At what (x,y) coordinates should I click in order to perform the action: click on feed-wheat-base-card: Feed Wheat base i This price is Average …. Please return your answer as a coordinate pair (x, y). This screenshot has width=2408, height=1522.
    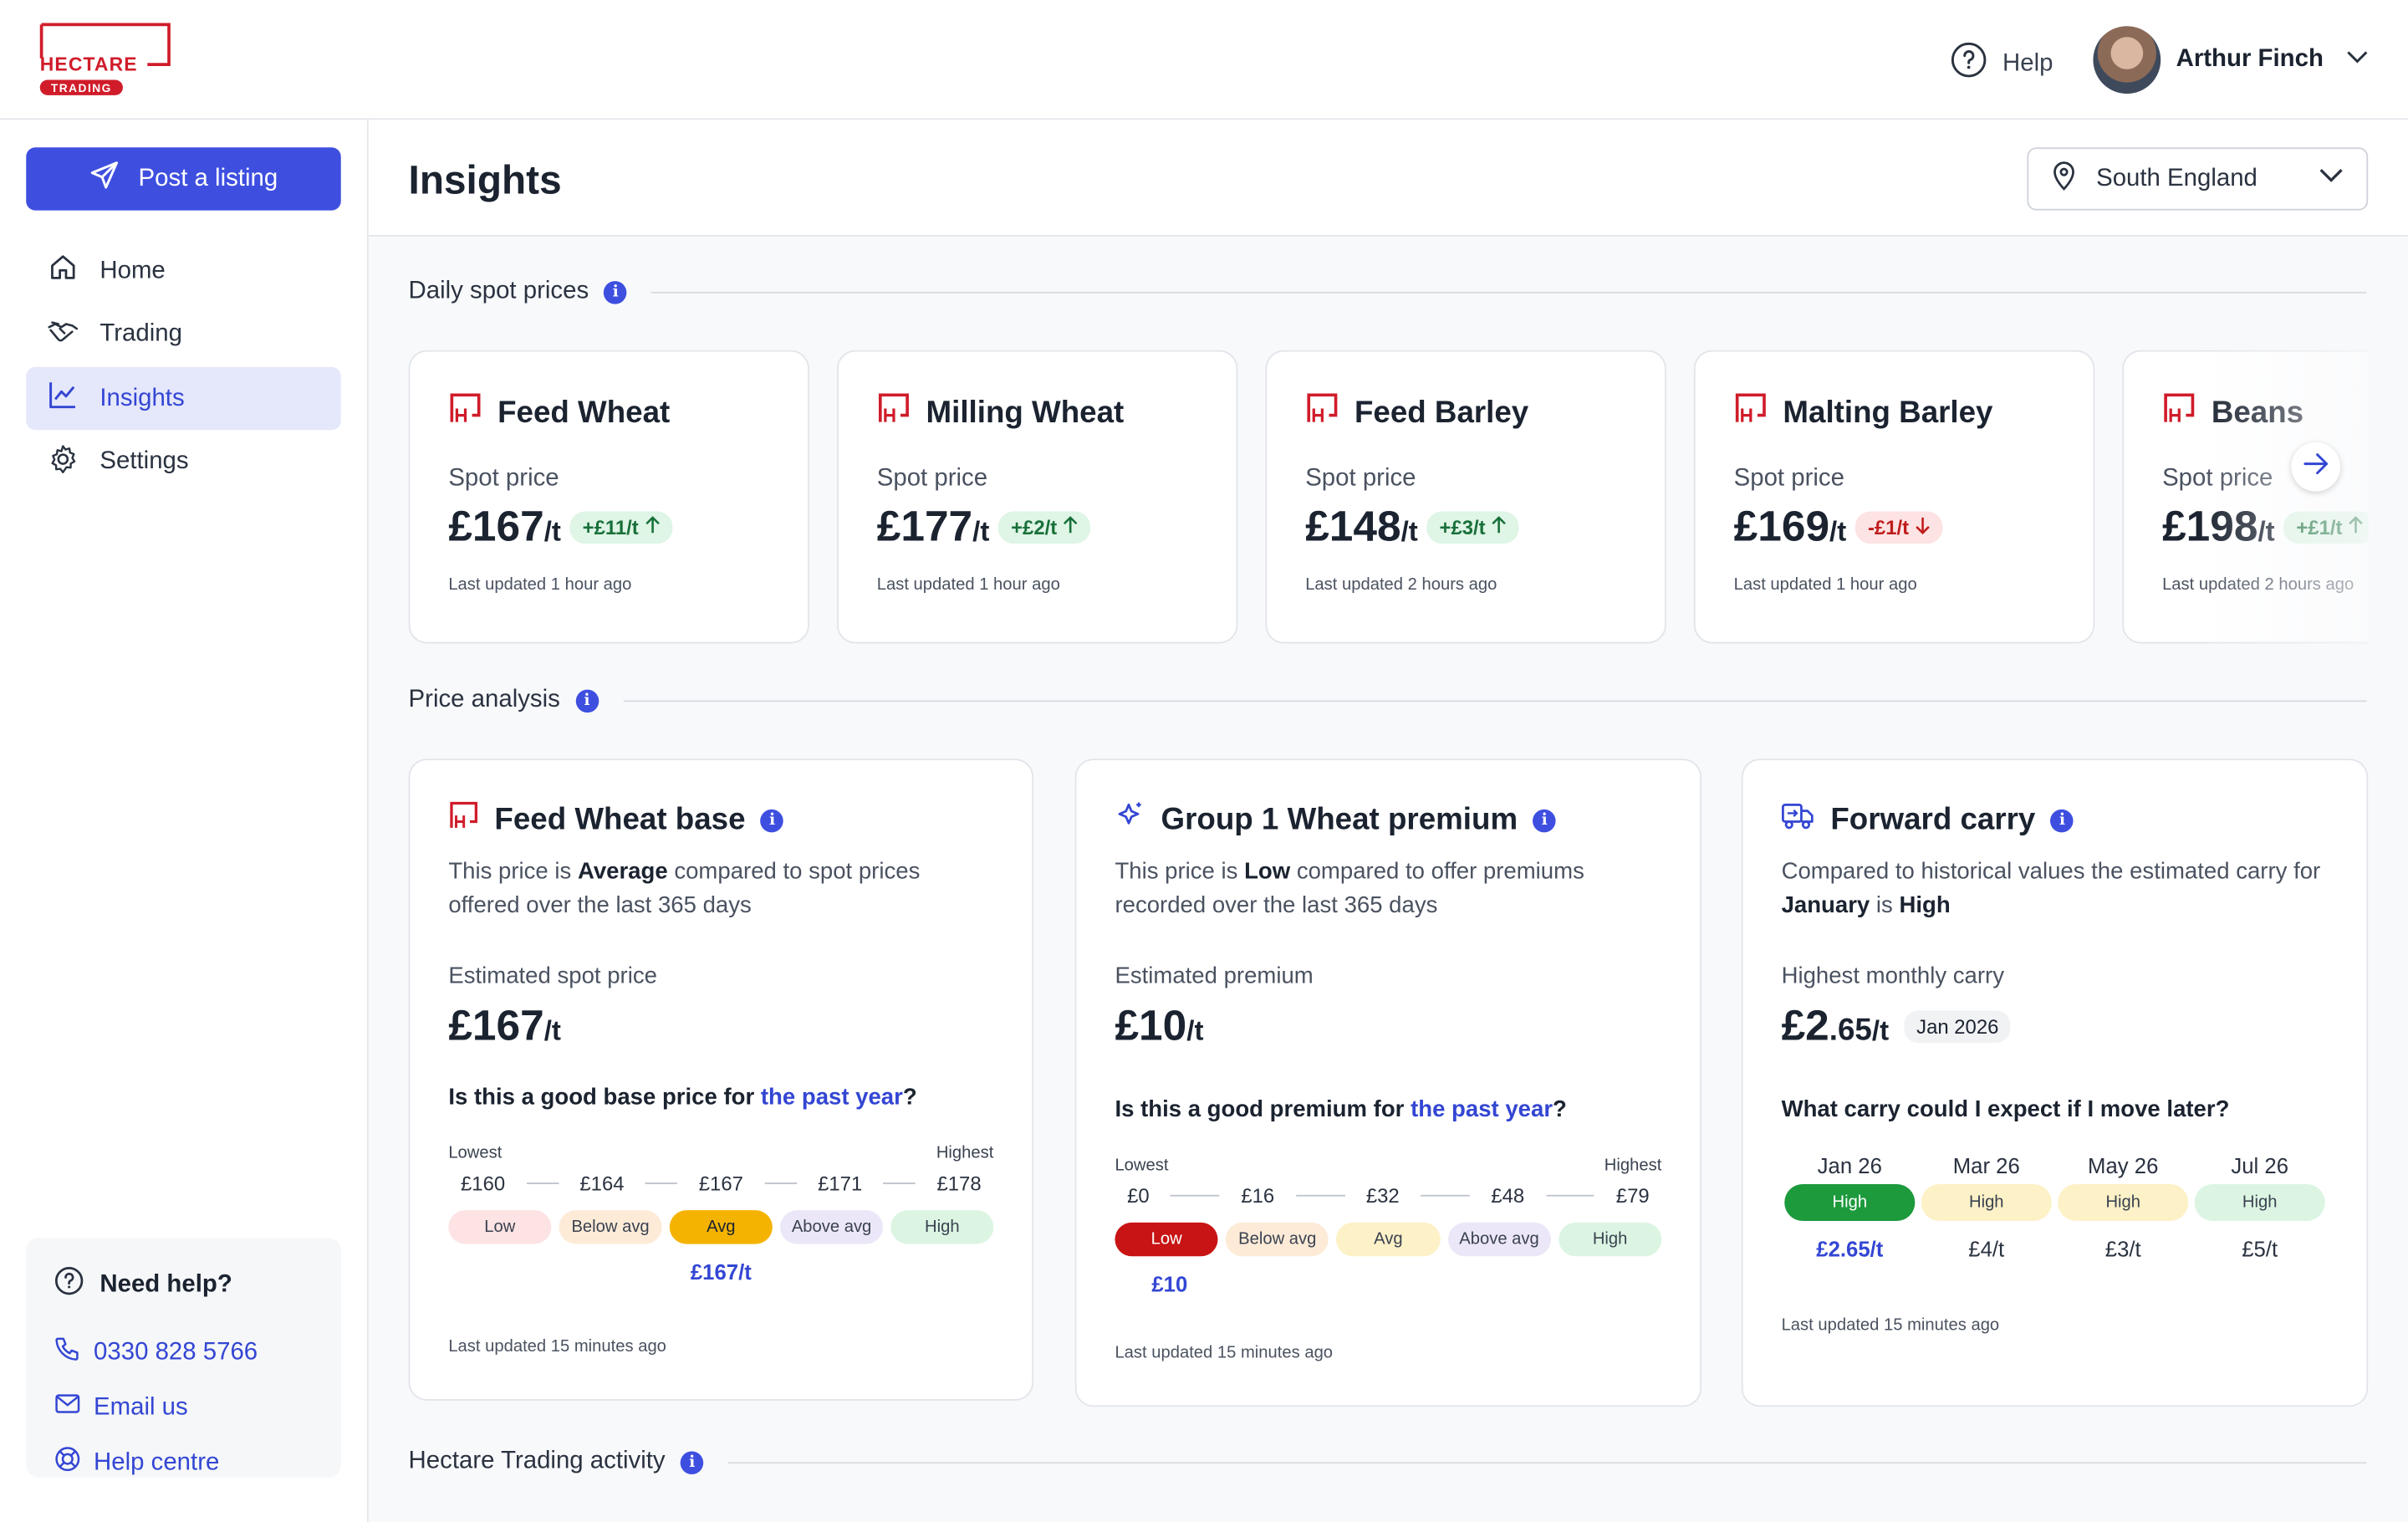
    Looking at the image, I should click on (721, 1079).